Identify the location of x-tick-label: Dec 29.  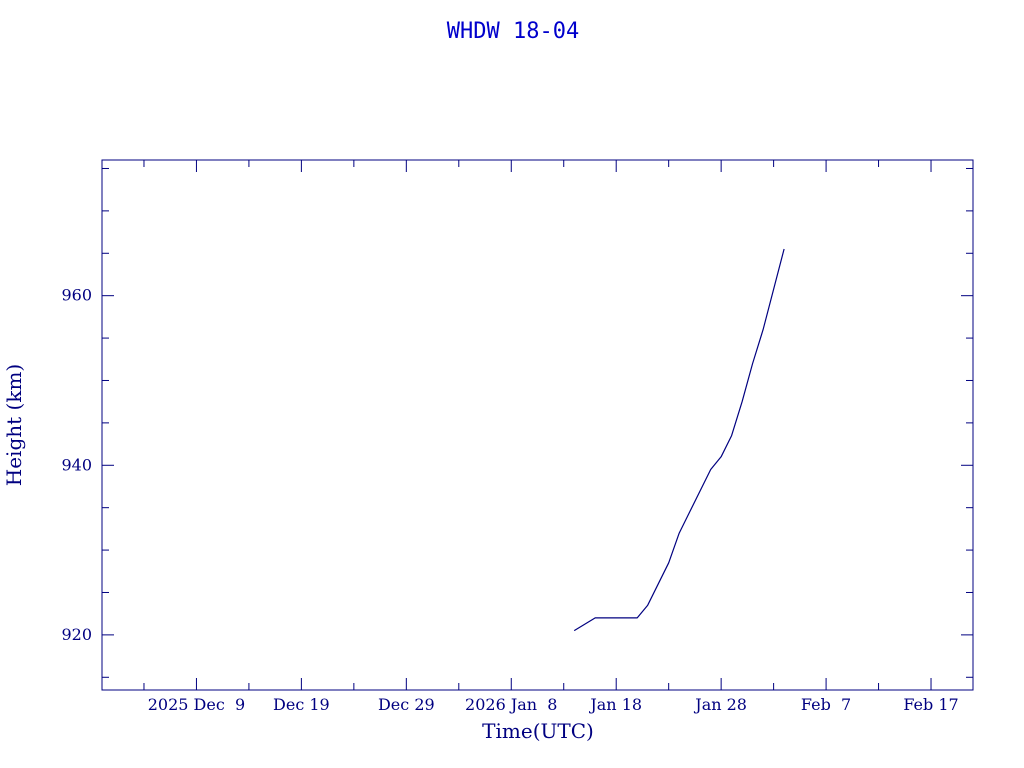
(406, 704).